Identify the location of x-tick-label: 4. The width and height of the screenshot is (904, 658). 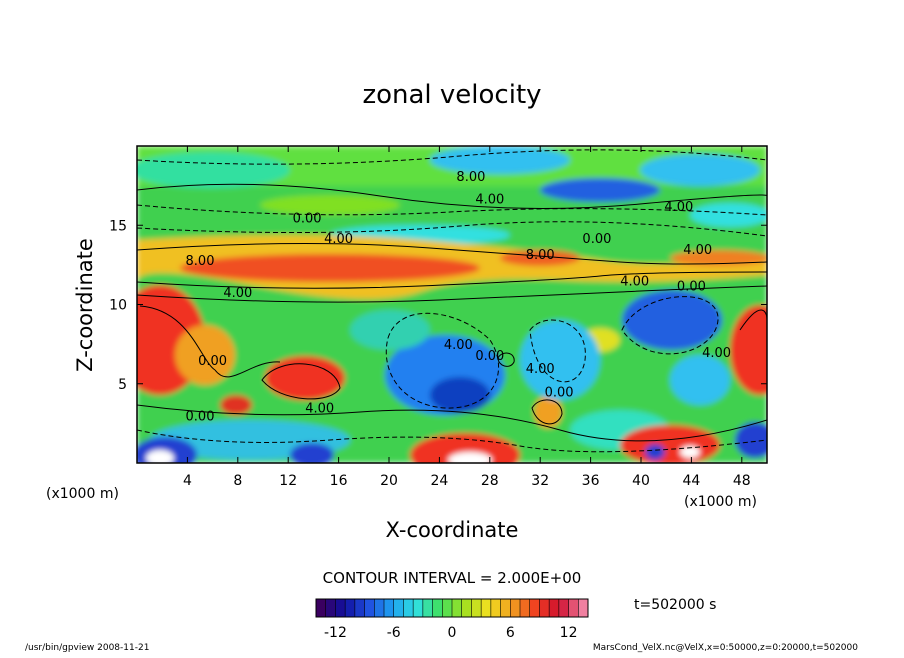
(187, 481).